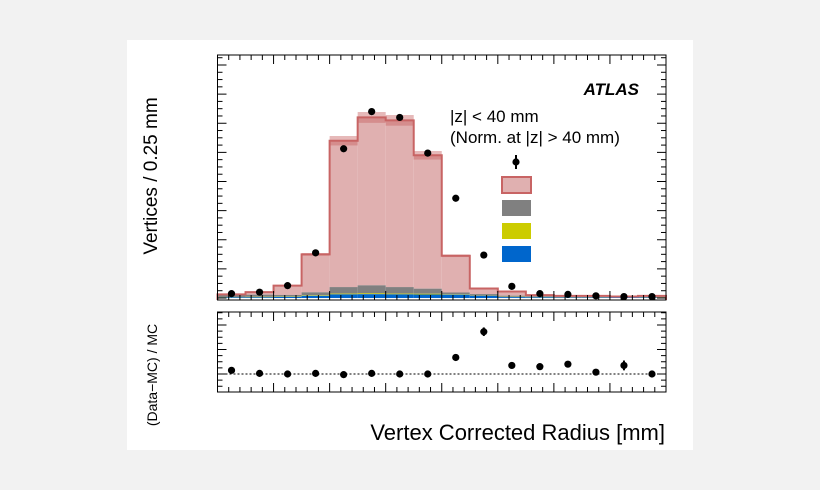 Image resolution: width=820 pixels, height=490 pixels. What do you see at coordinates (259, 297) in the screenshot?
I see `bar--convs--1` at bounding box center [259, 297].